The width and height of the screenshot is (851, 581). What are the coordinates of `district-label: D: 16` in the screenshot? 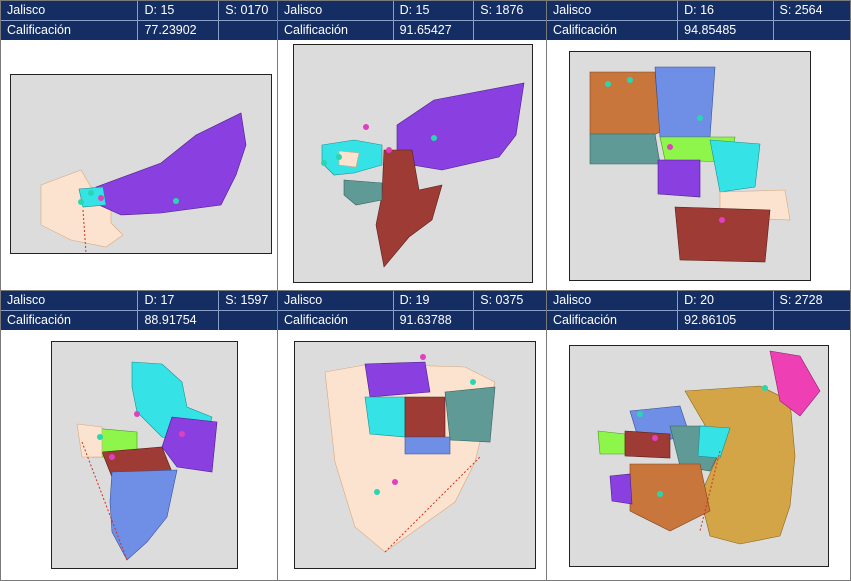 It's located at (726, 10).